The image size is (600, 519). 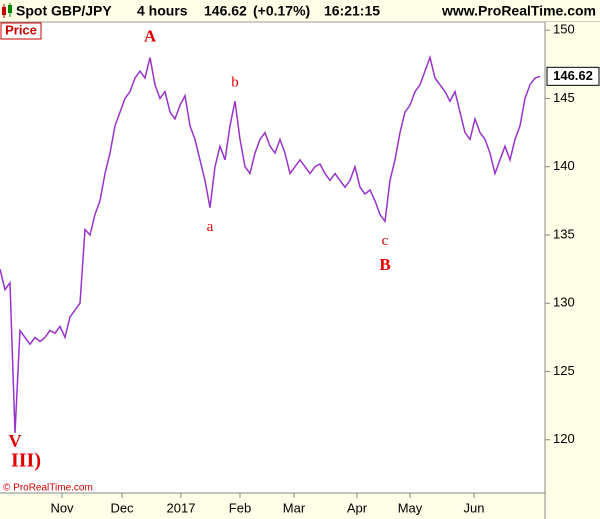 I want to click on panel-label-box, so click(x=21, y=31).